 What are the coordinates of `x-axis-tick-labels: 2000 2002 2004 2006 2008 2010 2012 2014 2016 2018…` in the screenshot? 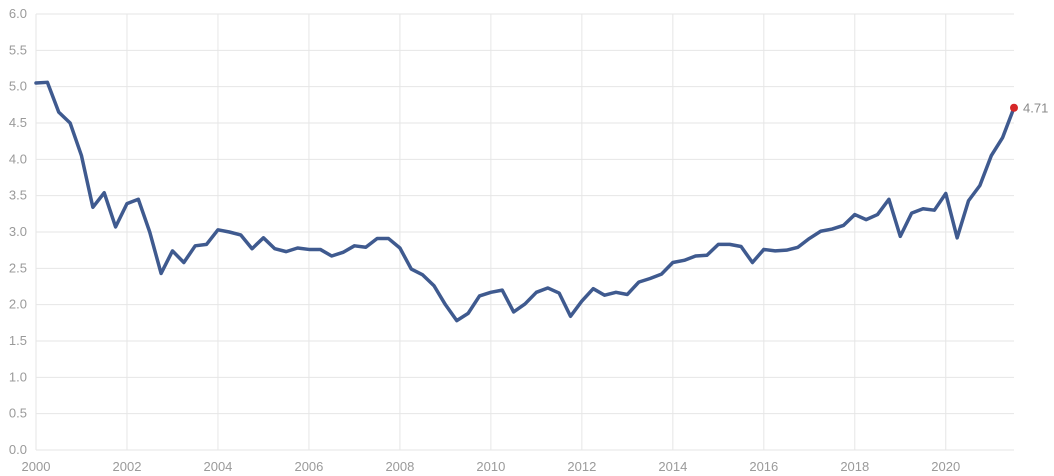 It's located at (491, 466).